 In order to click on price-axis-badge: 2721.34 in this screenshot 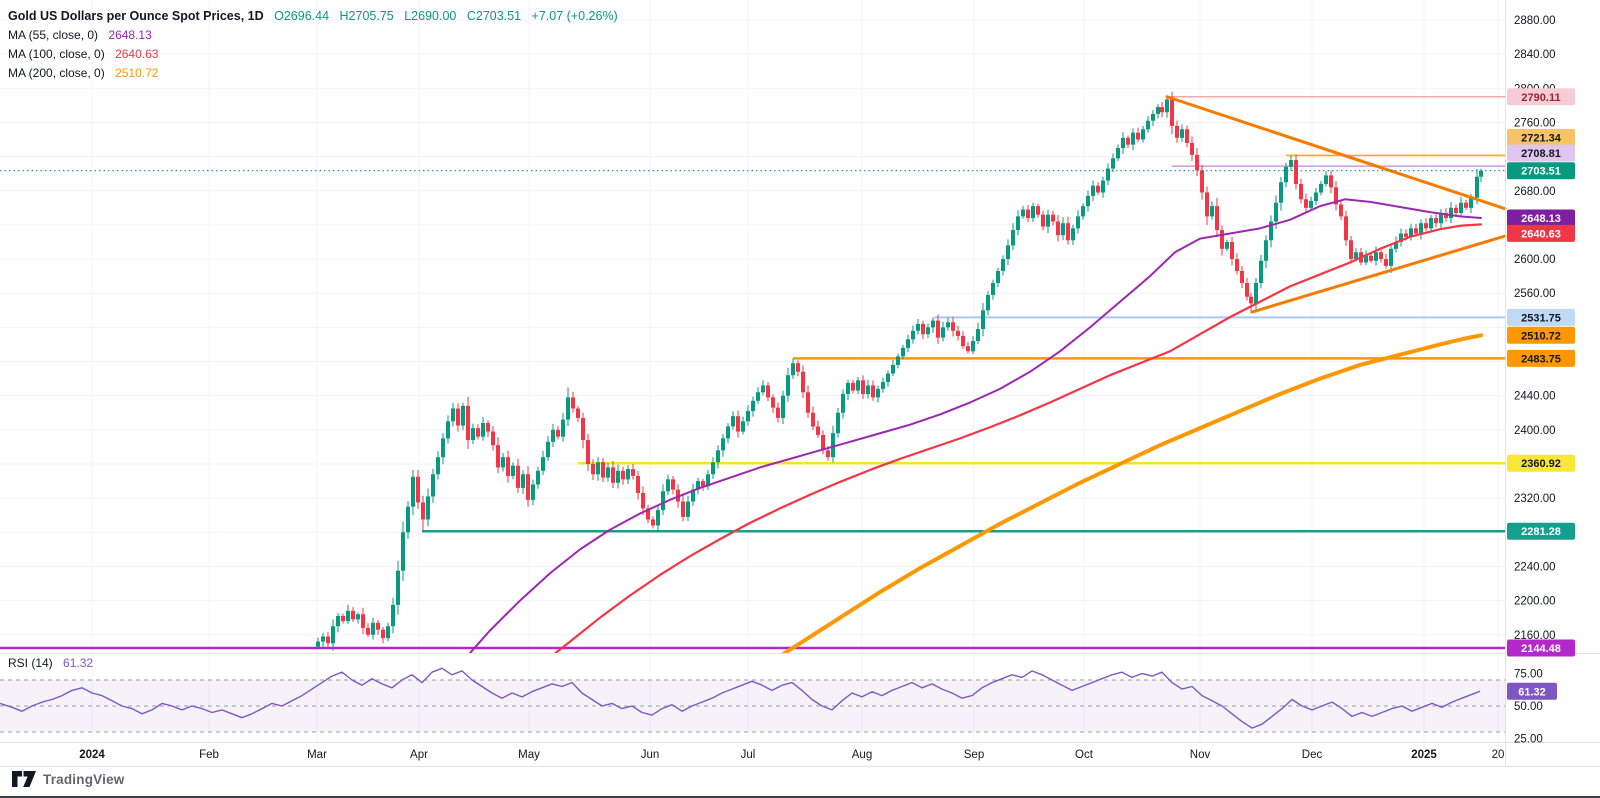, I will do `click(1541, 137)`.